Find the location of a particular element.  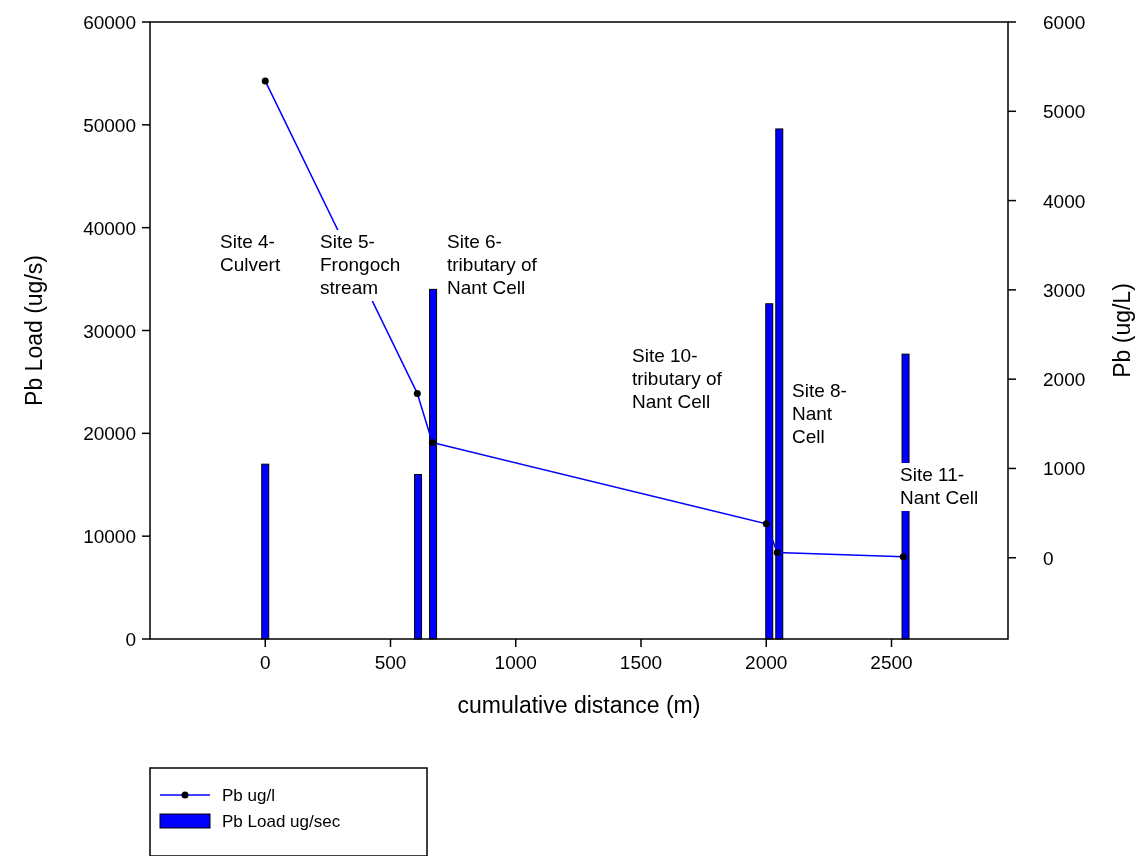

y2-tick-label: 0 is located at coordinates (1048, 558).